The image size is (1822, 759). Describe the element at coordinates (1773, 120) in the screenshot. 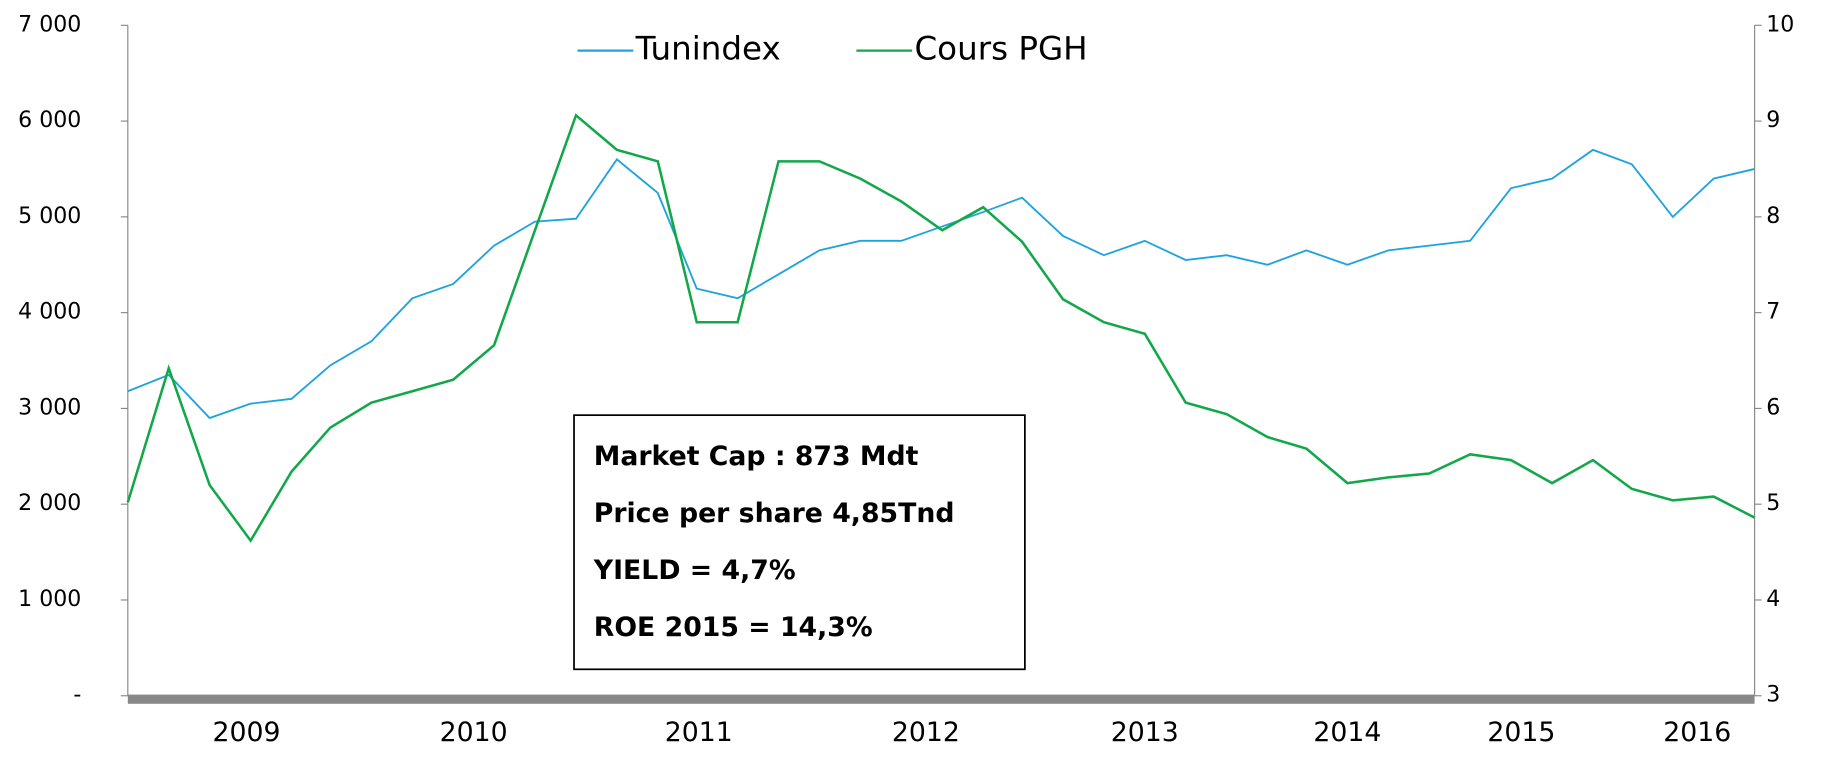

I see `y2-tick-label: 9` at that location.